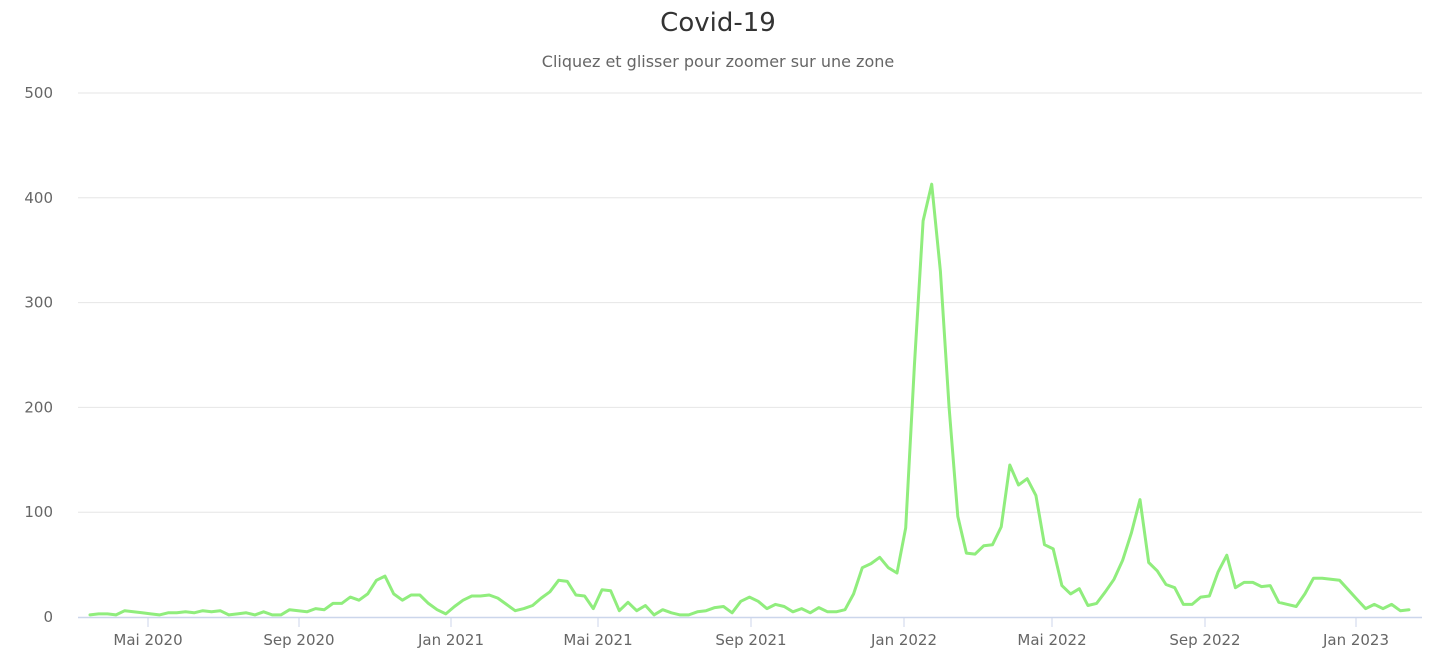  What do you see at coordinates (450, 640) in the screenshot?
I see `x-tick-label: Jan 2021` at bounding box center [450, 640].